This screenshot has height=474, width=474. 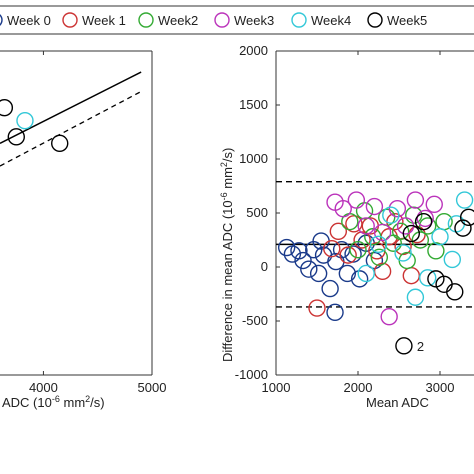 I want to click on legend-label: Week 0, so click(x=29, y=20).